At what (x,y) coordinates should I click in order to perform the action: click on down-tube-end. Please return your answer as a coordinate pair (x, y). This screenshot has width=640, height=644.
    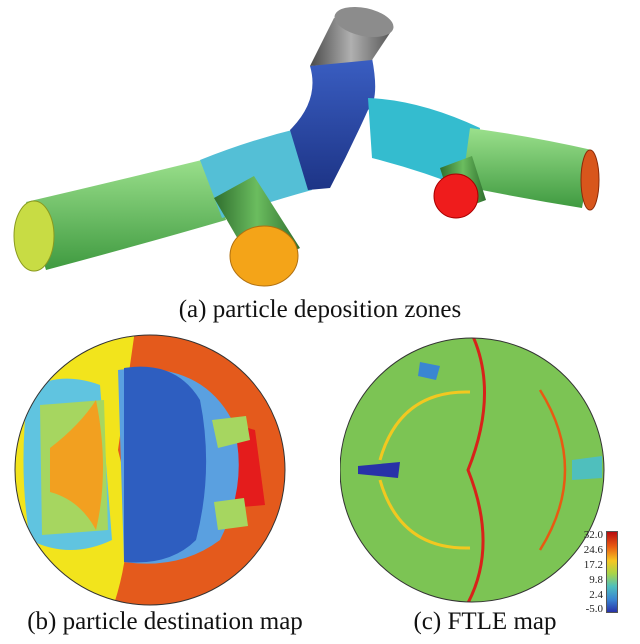
    Looking at the image, I should click on (264, 256).